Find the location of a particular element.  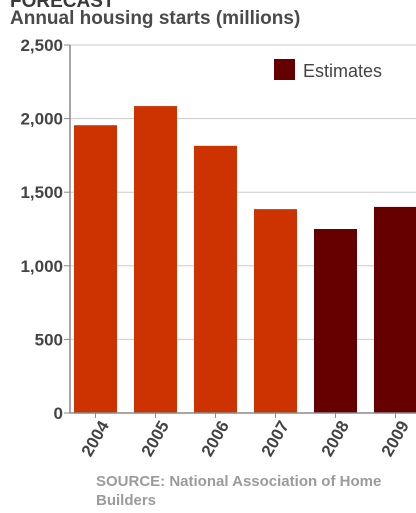

bar-2009 is located at coordinates (395, 309).